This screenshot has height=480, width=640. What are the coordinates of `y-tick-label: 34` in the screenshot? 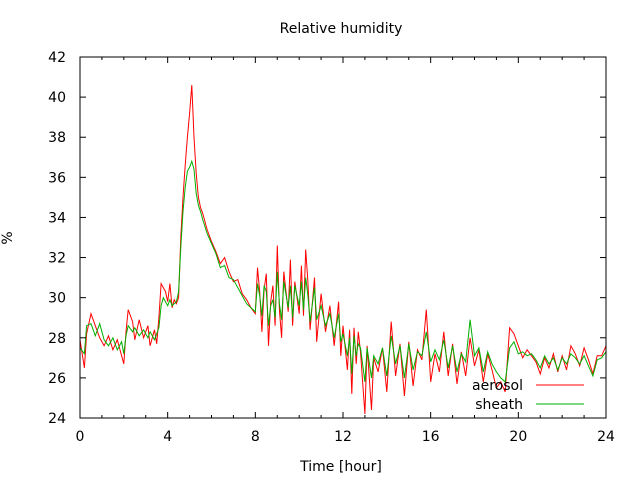 It's located at (57, 218).